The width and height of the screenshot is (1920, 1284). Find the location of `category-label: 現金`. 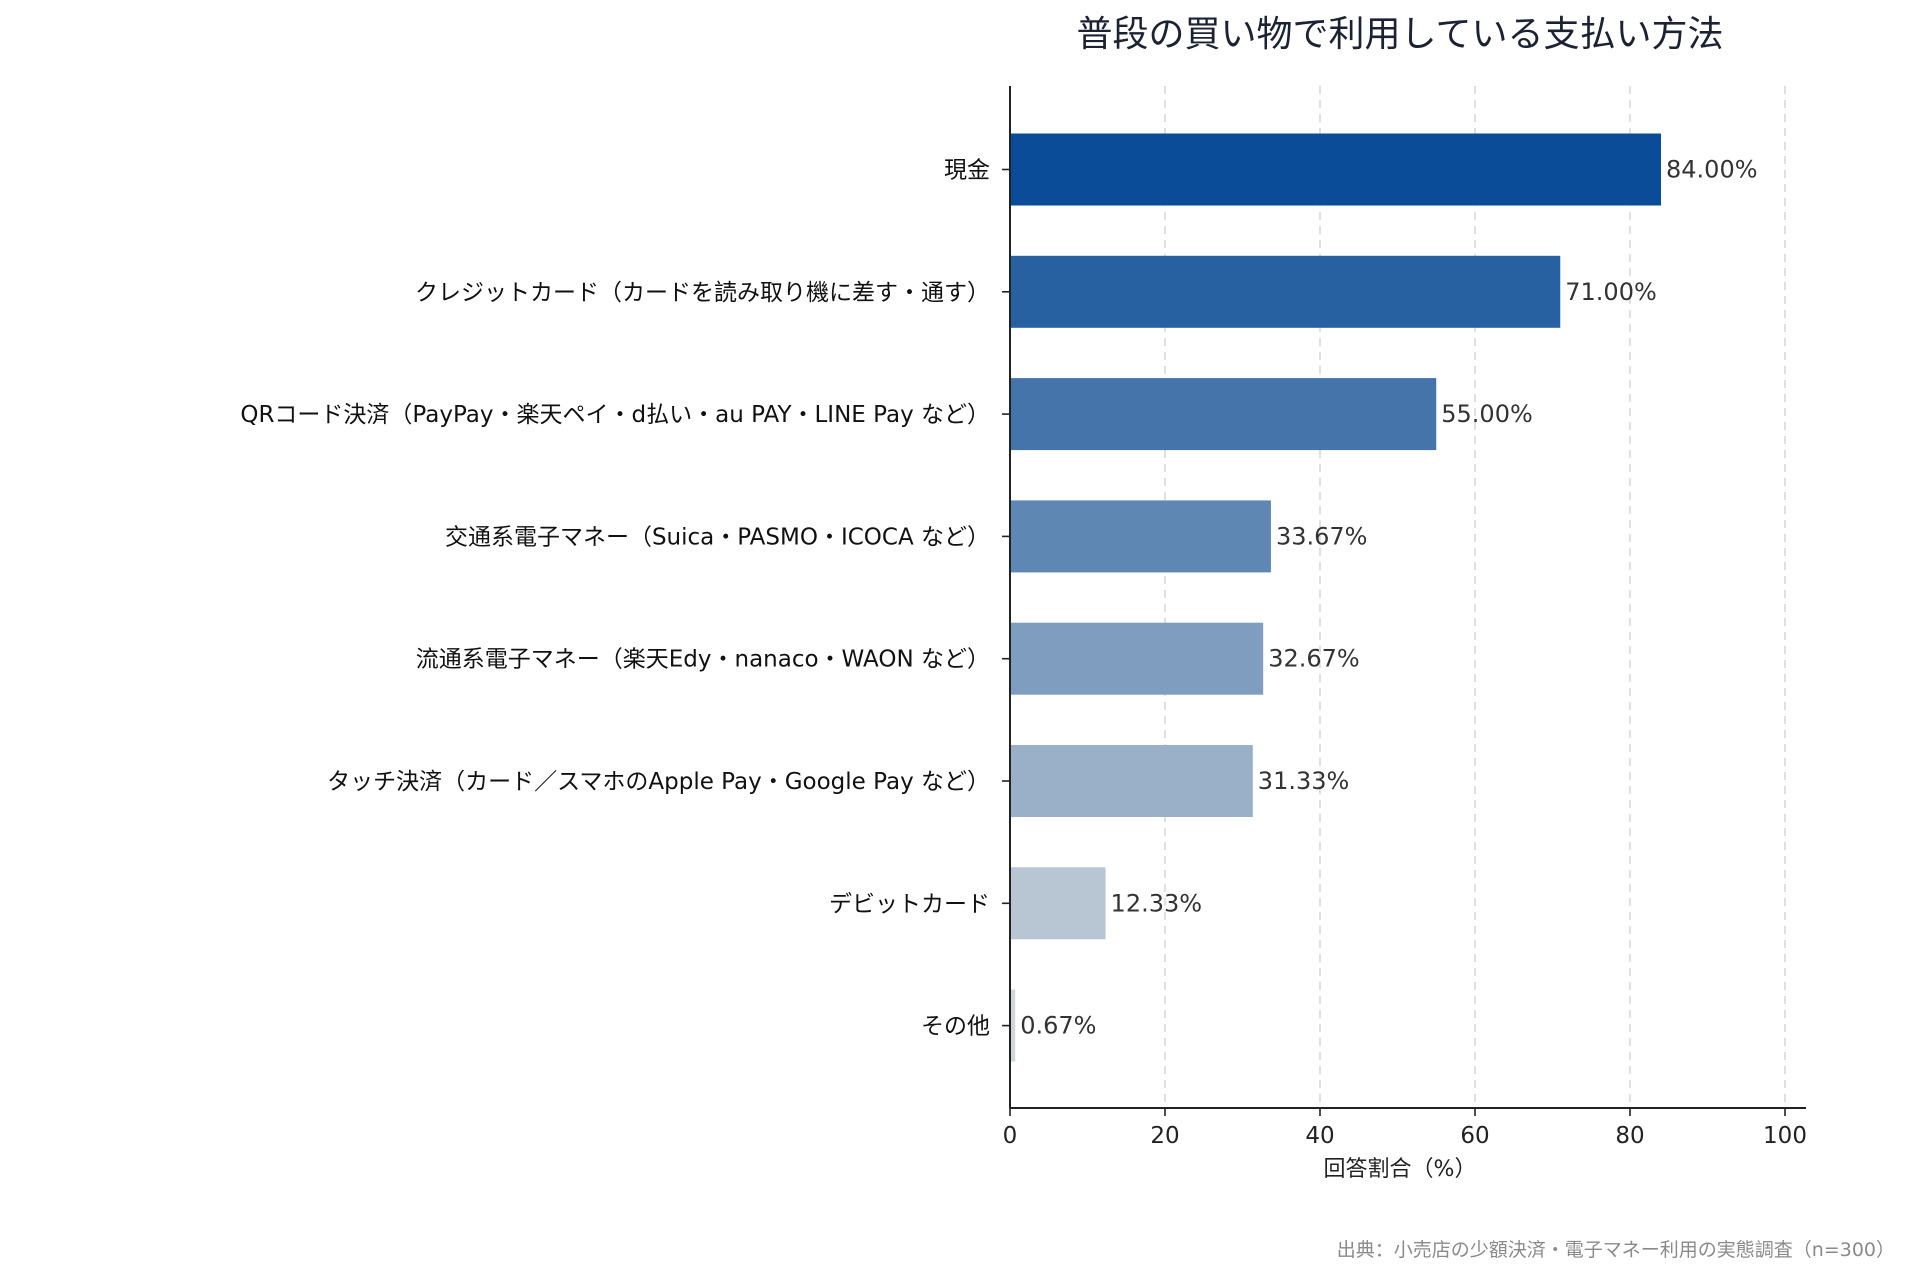

category-label: 現金 is located at coordinates (967, 171).